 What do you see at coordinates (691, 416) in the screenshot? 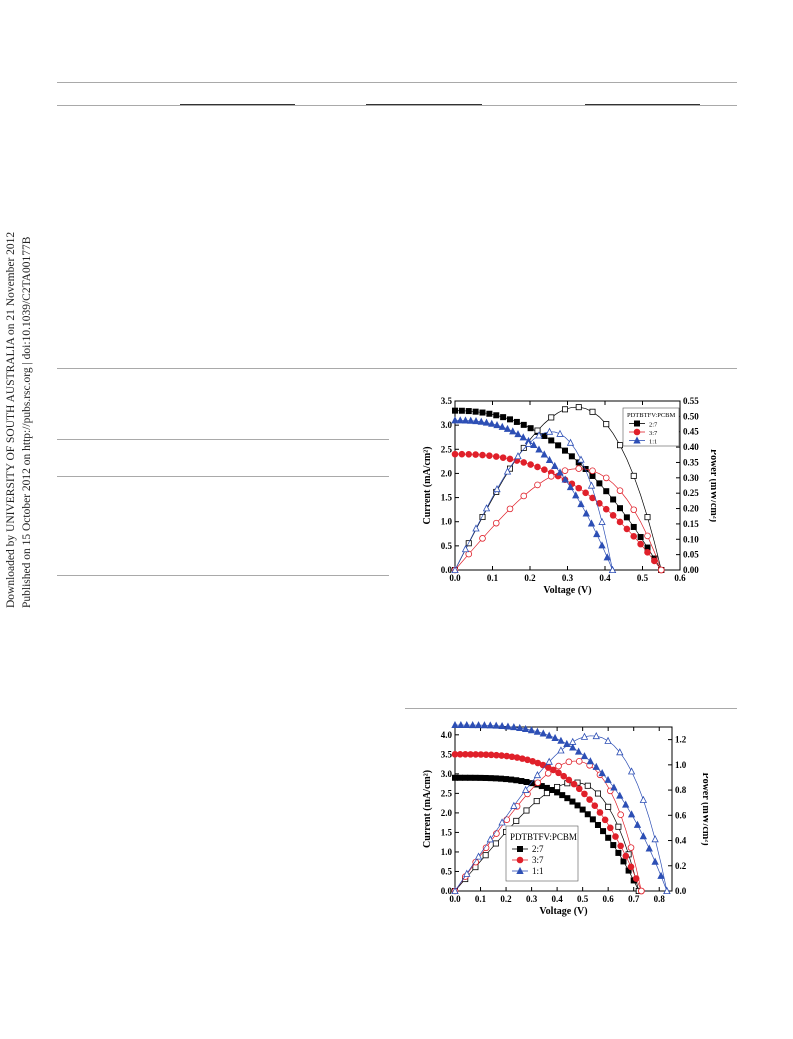
I see `y2-tick-label: 0.50` at bounding box center [691, 416].